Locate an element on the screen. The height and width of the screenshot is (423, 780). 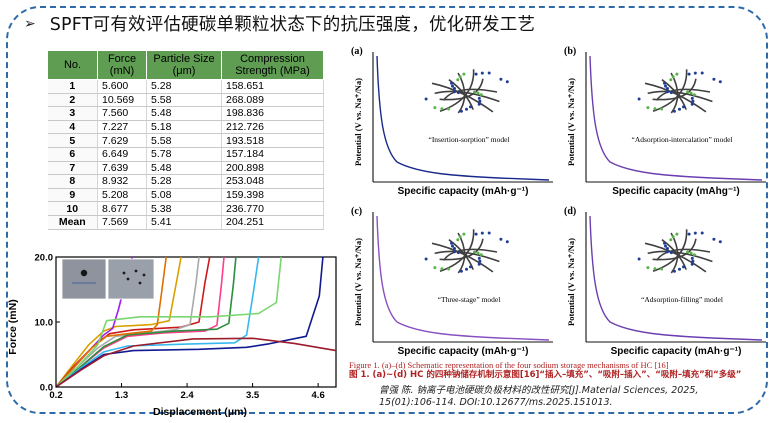
table-cell: 5.28 is located at coordinates (184, 181).